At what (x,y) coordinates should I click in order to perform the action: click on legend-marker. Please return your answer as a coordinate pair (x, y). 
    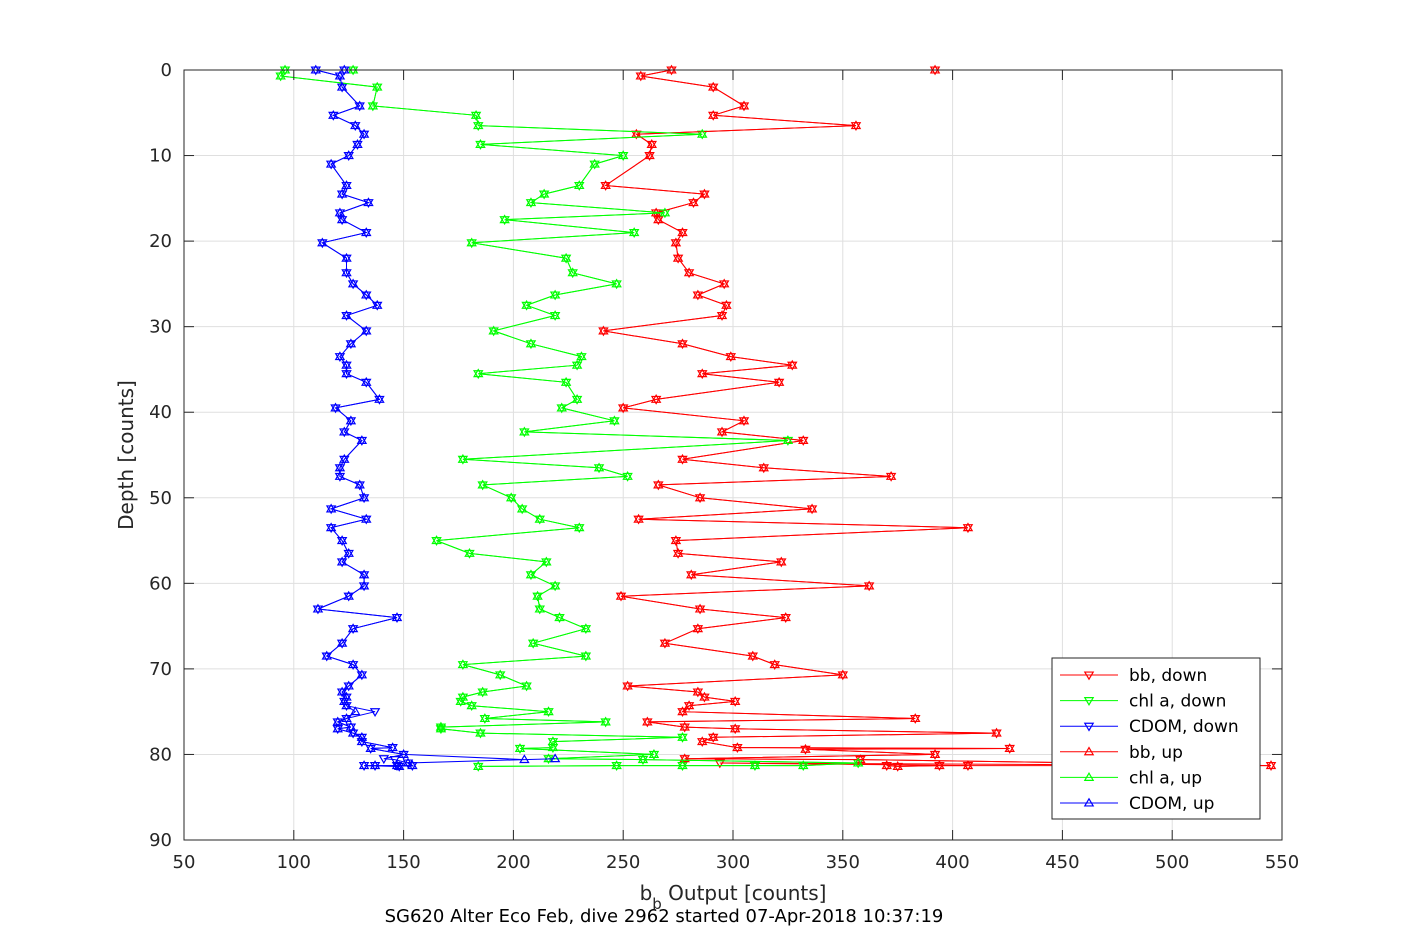
    Looking at the image, I should click on (1089, 727).